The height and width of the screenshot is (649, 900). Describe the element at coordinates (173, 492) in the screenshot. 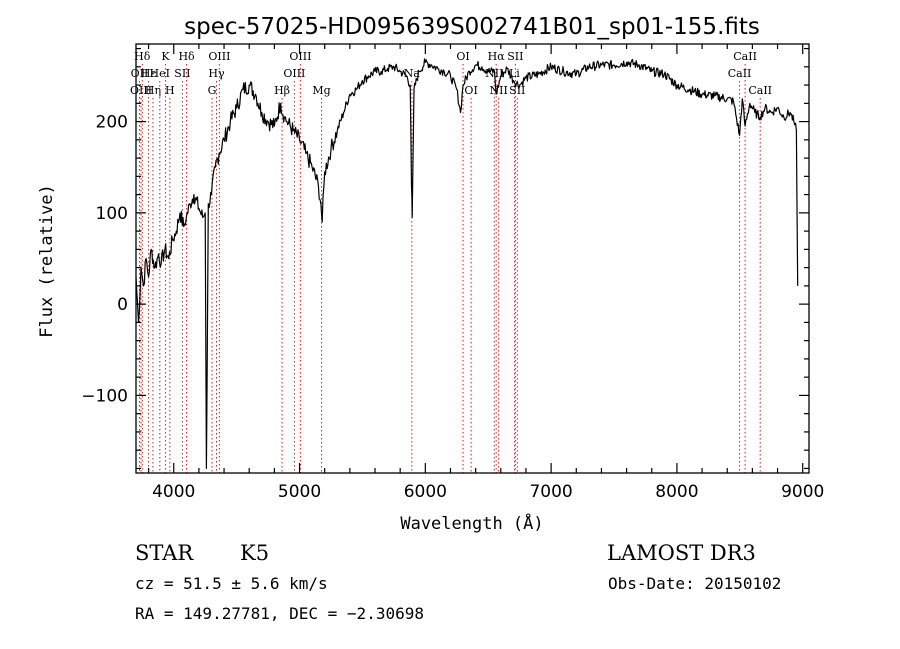

I see `x-tick-label: 4000` at that location.